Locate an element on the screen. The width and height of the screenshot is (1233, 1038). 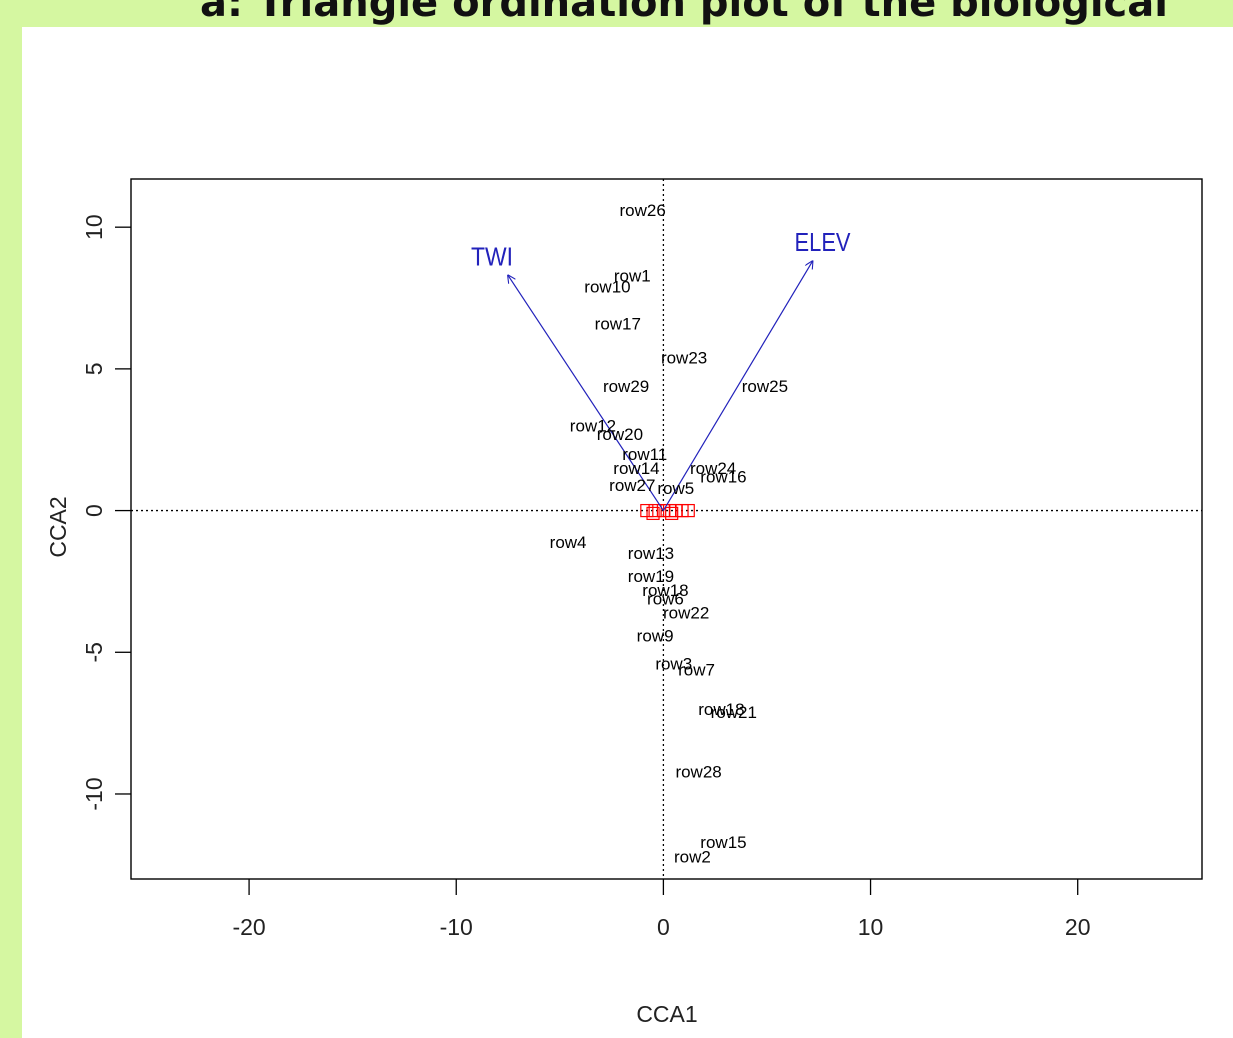
site-label: row24 is located at coordinates (713, 468).